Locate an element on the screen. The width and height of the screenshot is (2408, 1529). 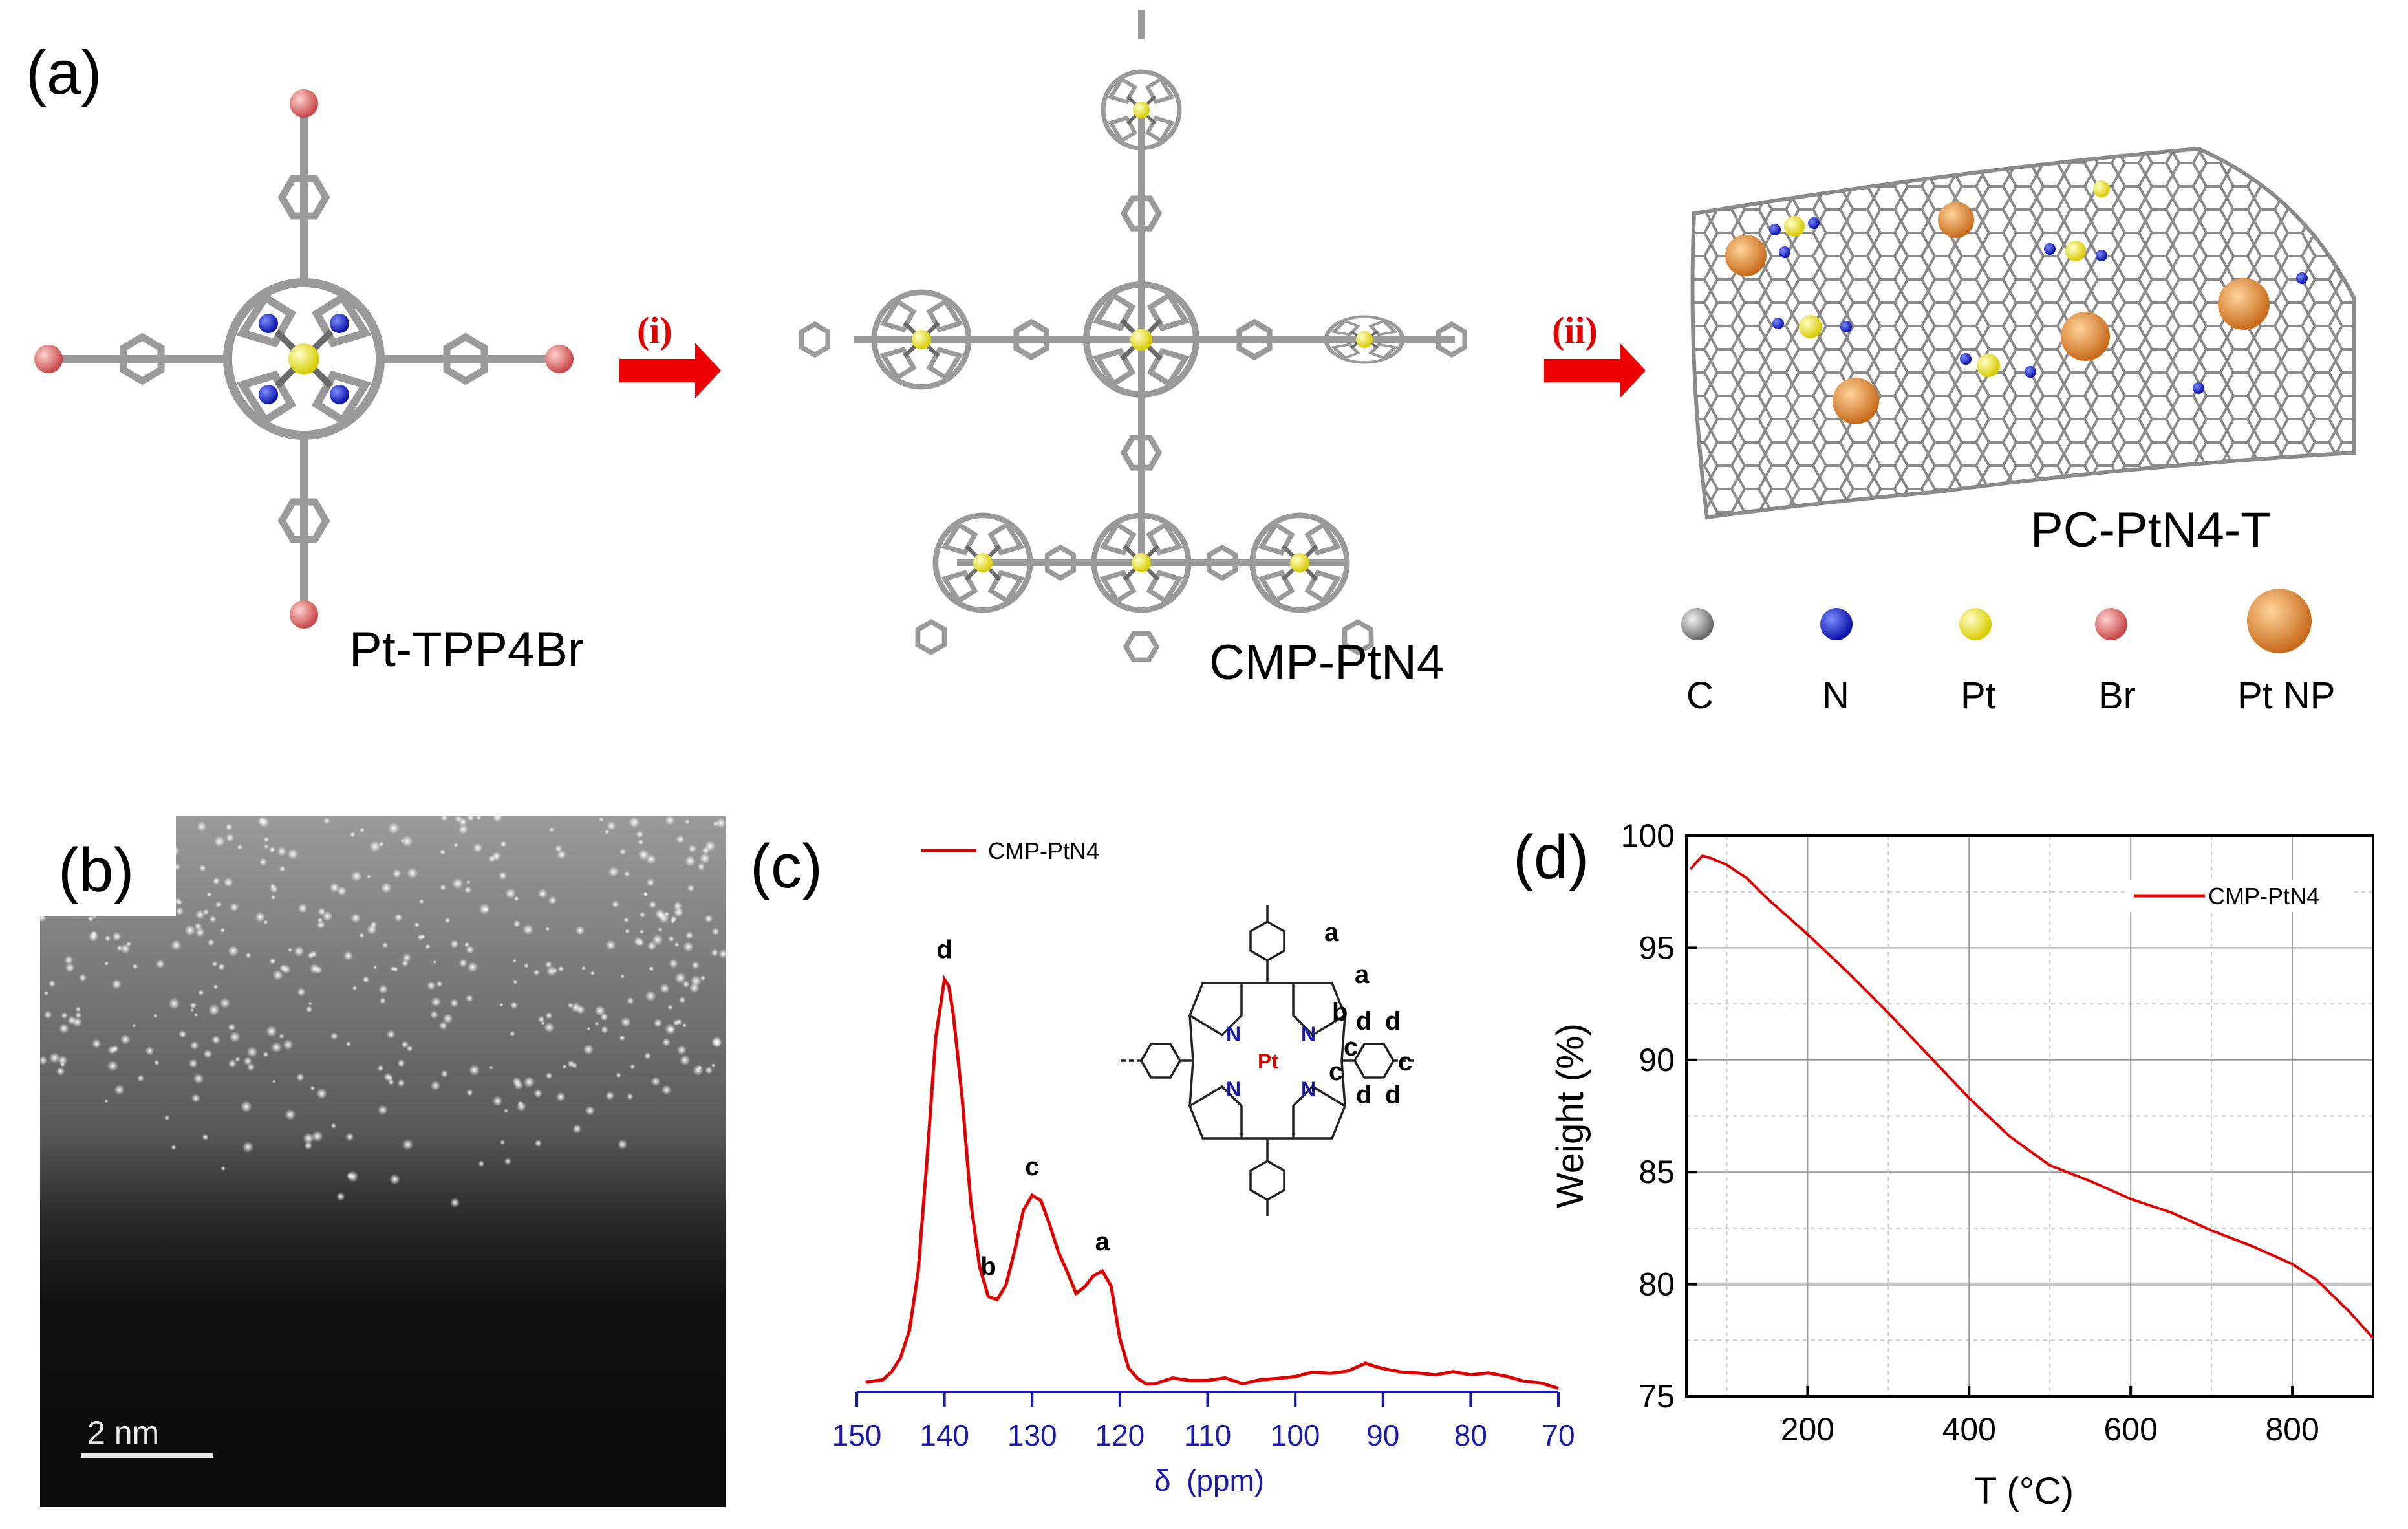
site-label-a: a is located at coordinates (1362, 974).